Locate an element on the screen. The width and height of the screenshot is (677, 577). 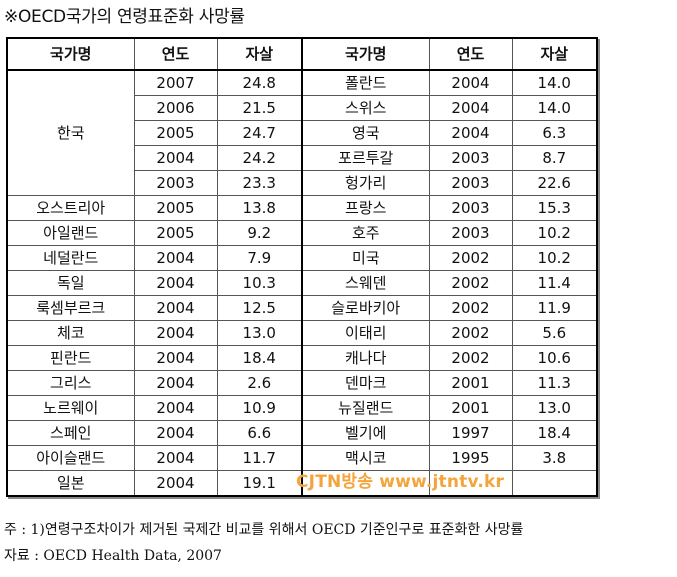
table-row: 핀란드 2004 18.4 캐나다 2002 10.6 is located at coordinates (302, 358).